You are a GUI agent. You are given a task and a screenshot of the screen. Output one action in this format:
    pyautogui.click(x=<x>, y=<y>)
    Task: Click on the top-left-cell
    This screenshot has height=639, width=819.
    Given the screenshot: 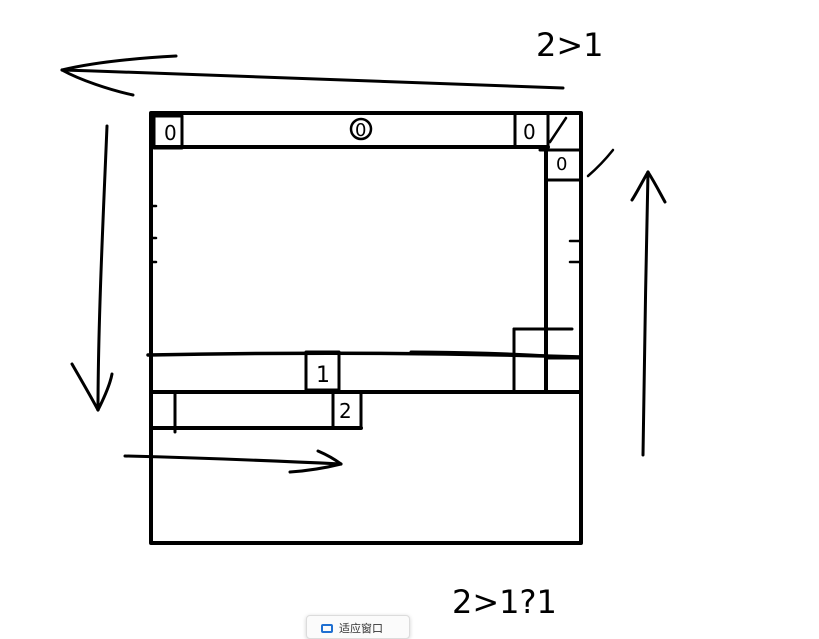 What is the action you would take?
    pyautogui.click(x=168, y=132)
    